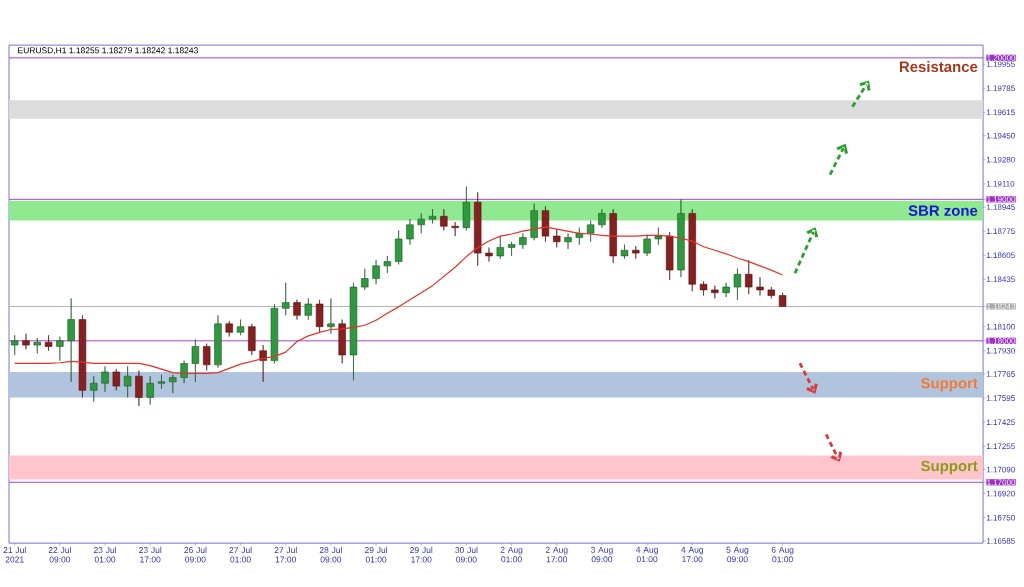 This screenshot has width=1024, height=587. What do you see at coordinates (737, 554) in the screenshot?
I see `x-tick-label: 5 Aug 09:00` at bounding box center [737, 554].